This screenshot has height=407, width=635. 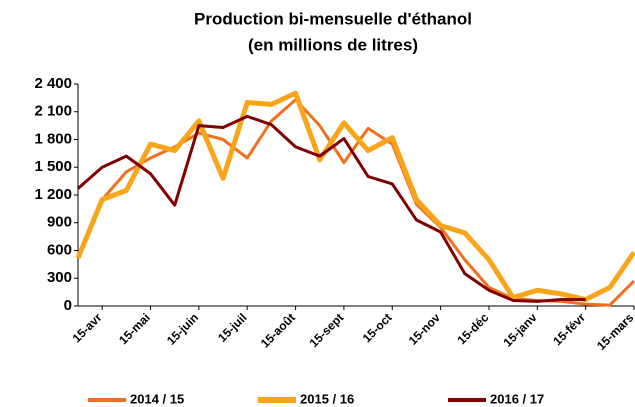 What do you see at coordinates (517, 398) in the screenshot?
I see `legend-label: 2016 / 17` at bounding box center [517, 398].